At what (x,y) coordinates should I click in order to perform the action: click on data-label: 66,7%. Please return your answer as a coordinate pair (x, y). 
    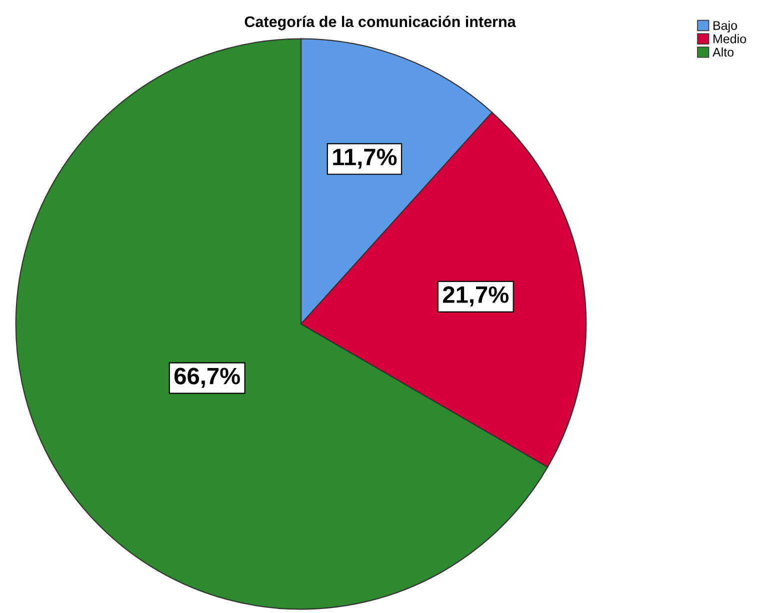
    Looking at the image, I should click on (207, 378).